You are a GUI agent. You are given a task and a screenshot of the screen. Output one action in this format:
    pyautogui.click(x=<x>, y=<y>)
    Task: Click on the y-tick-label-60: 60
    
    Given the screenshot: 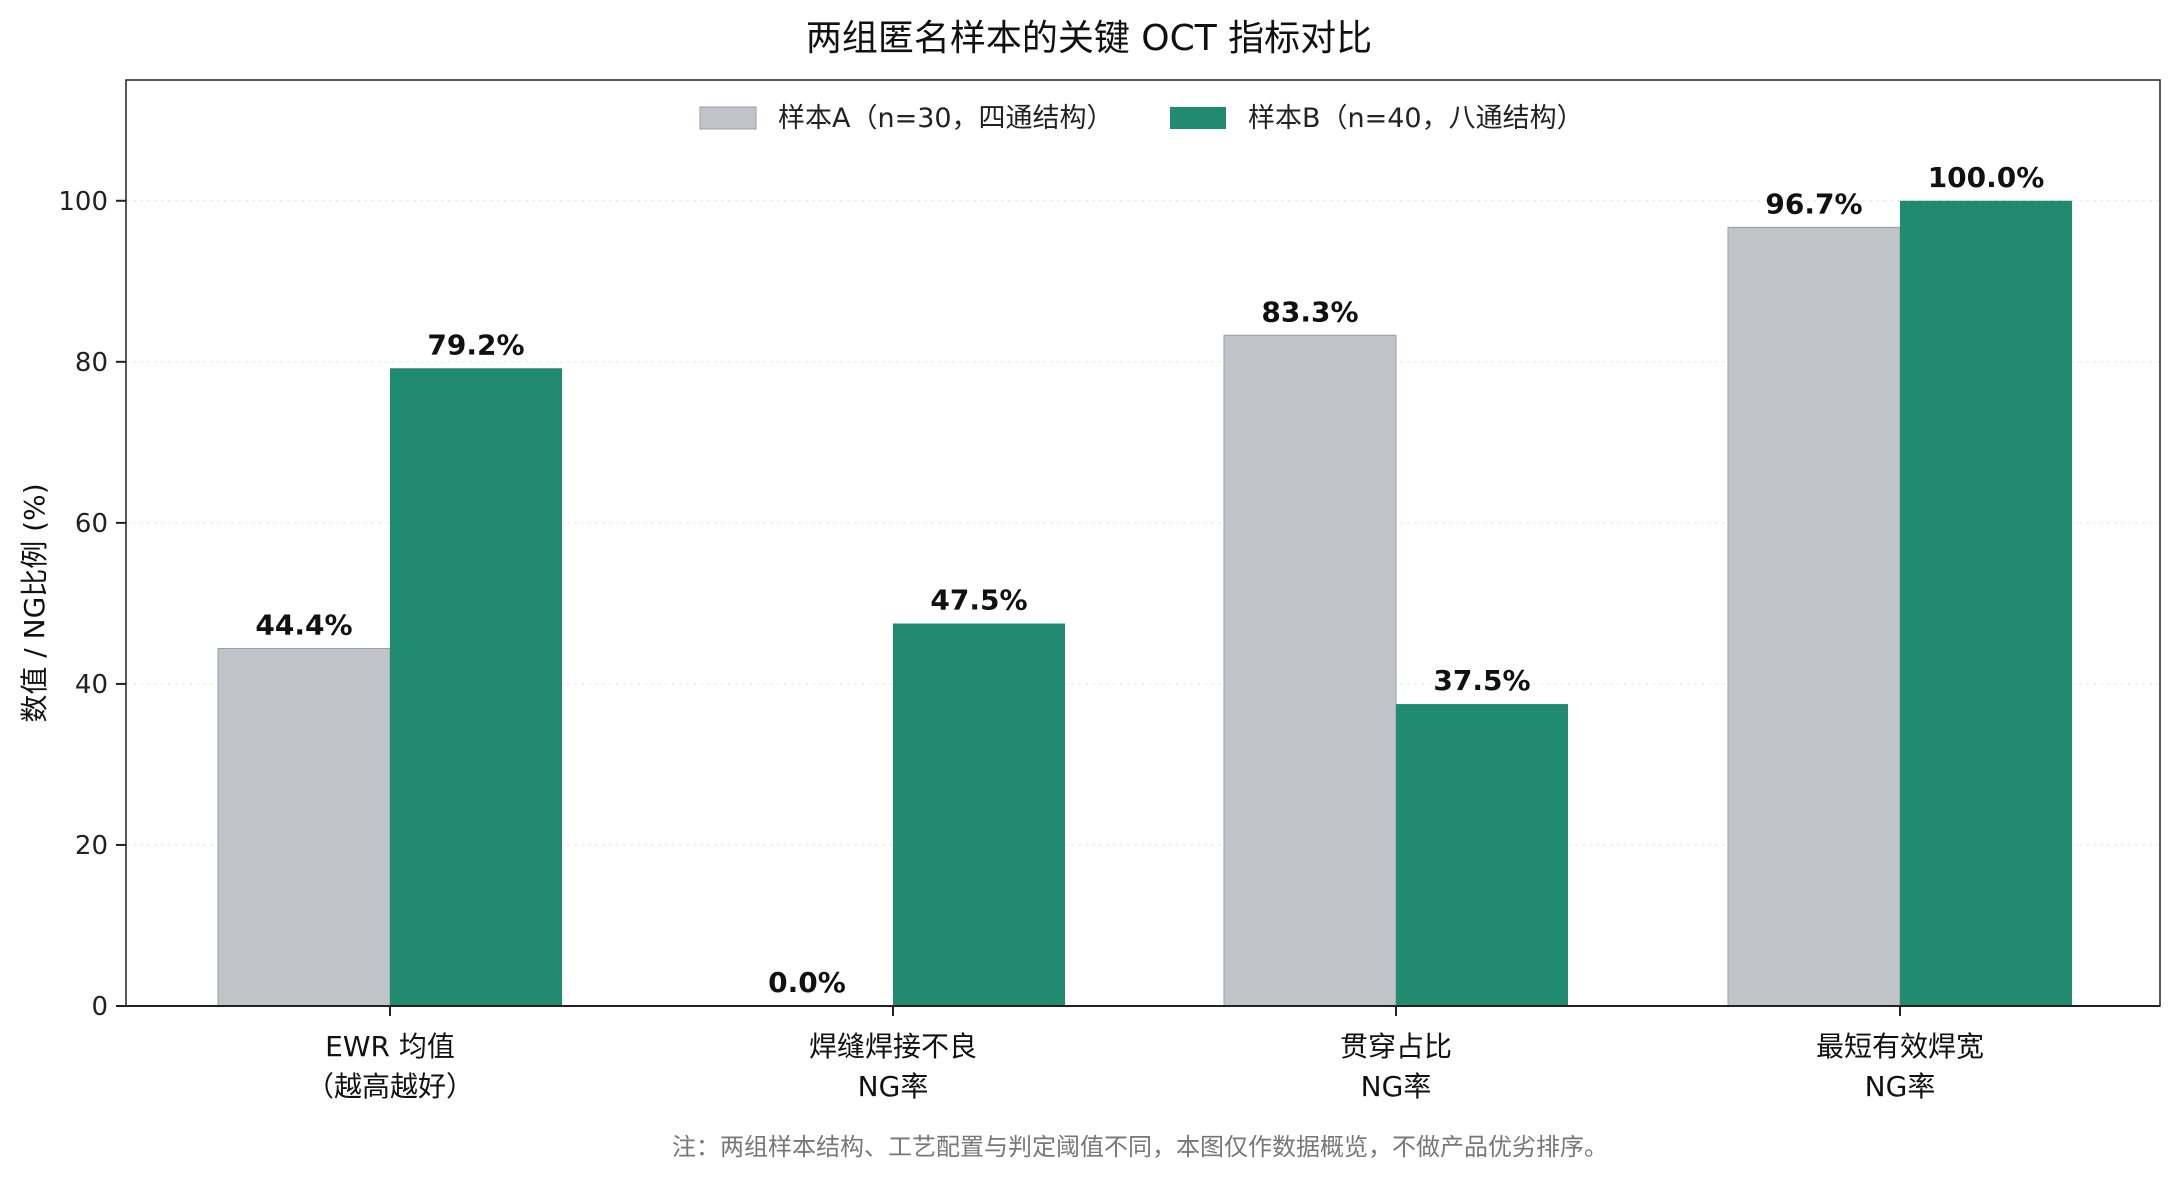 What is the action you would take?
    pyautogui.click(x=91, y=524)
    